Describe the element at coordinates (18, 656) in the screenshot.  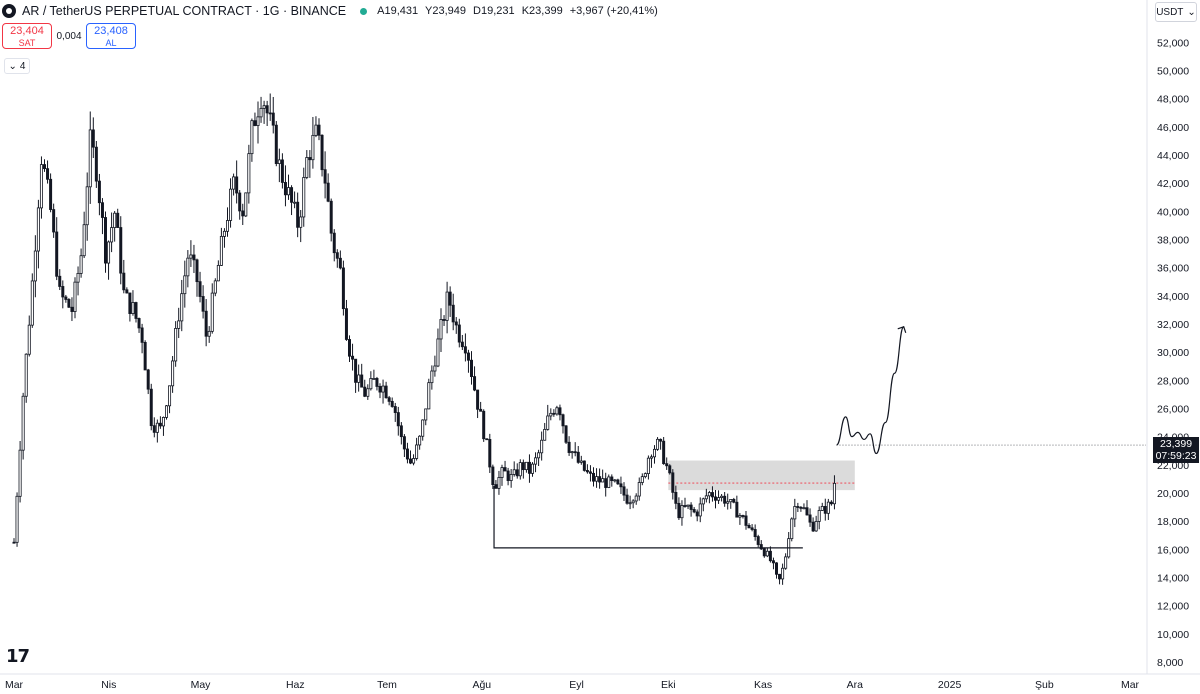
I see `tradingview-logo: 17` at that location.